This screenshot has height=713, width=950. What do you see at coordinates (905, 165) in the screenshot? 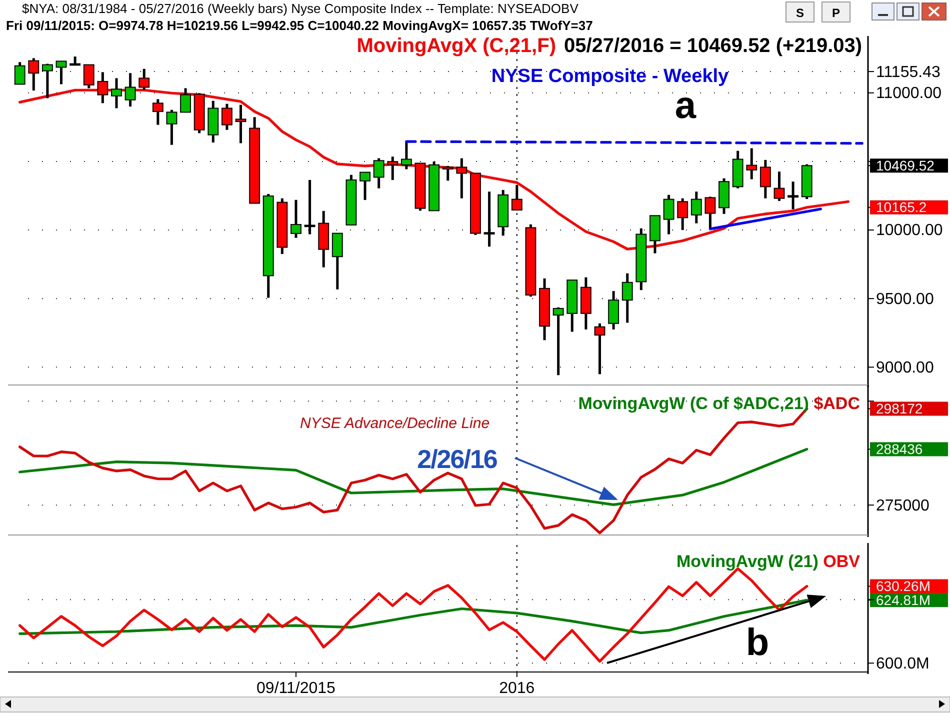
I see `y-tick-label: 10469.52` at bounding box center [905, 165].